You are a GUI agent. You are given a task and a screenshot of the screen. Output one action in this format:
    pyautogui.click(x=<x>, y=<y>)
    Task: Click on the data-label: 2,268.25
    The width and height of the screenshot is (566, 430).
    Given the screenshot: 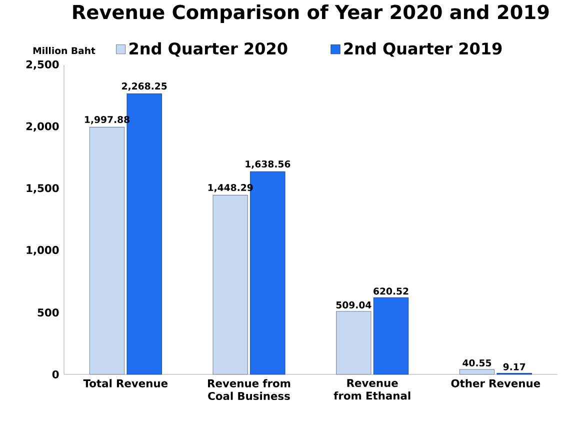 What is the action you would take?
    pyautogui.click(x=144, y=86)
    